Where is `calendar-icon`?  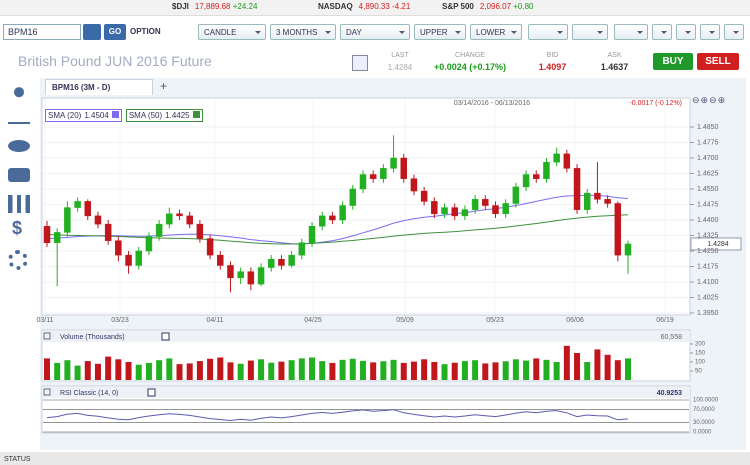 calendar-icon is located at coordinates (360, 63).